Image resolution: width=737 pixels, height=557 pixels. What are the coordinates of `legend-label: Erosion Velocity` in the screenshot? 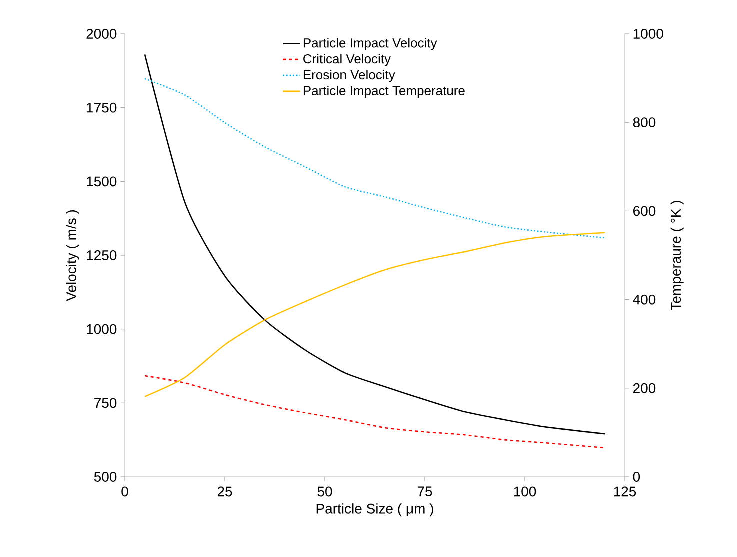 It's located at (350, 76).